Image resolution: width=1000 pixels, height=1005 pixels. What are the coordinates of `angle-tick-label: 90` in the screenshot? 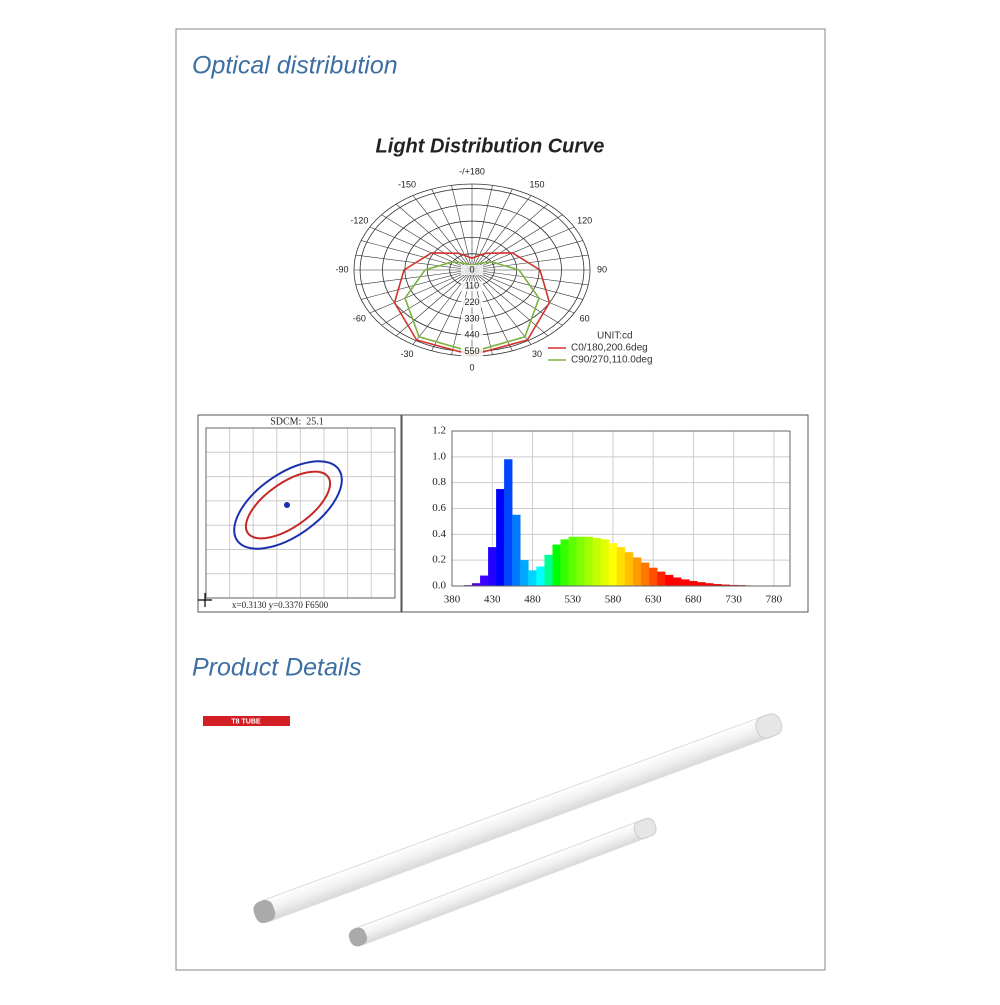 It's located at (602, 269).